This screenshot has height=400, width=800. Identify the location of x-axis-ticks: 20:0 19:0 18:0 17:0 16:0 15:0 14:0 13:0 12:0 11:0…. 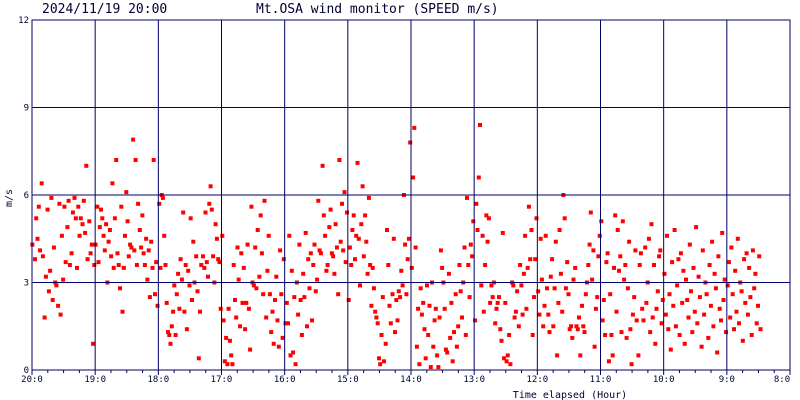
(406, 377).